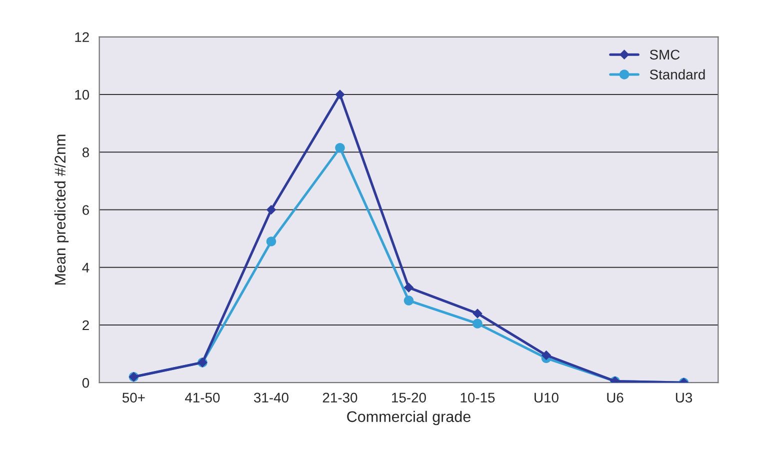  Describe the element at coordinates (85, 325) in the screenshot. I see `y-tick-label: 2` at that location.